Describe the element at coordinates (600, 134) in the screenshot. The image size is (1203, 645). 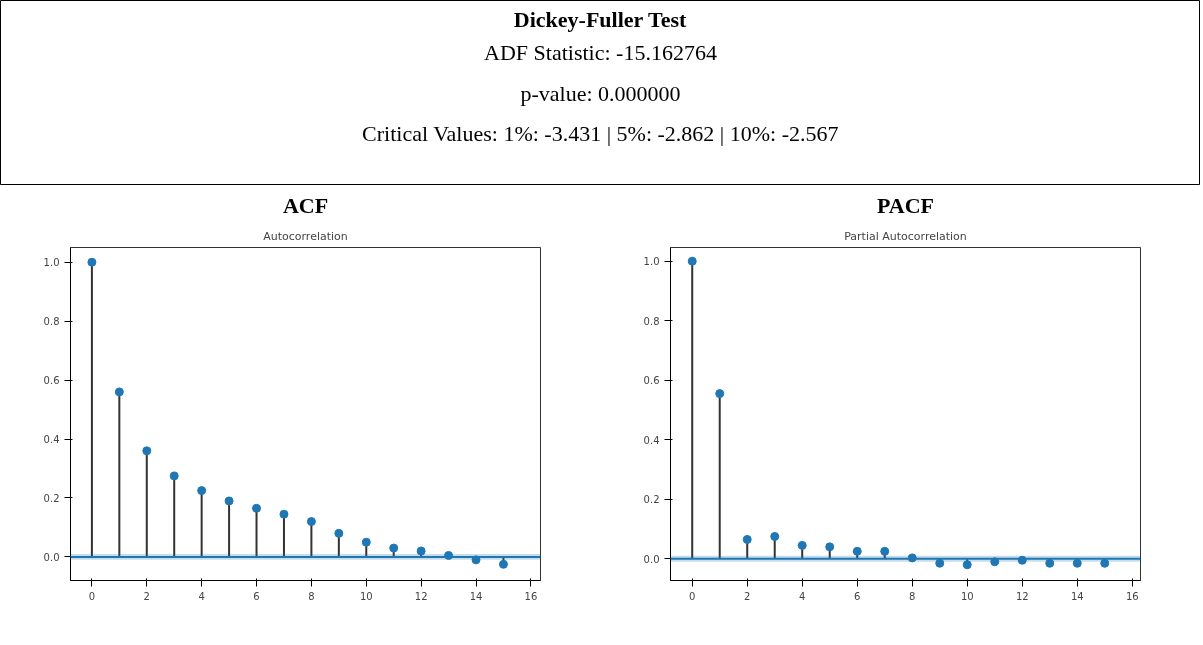
I see `text: Critical Values: 1%: -3.431 | 5%: -2.862 | 10%: -2.567` at that location.